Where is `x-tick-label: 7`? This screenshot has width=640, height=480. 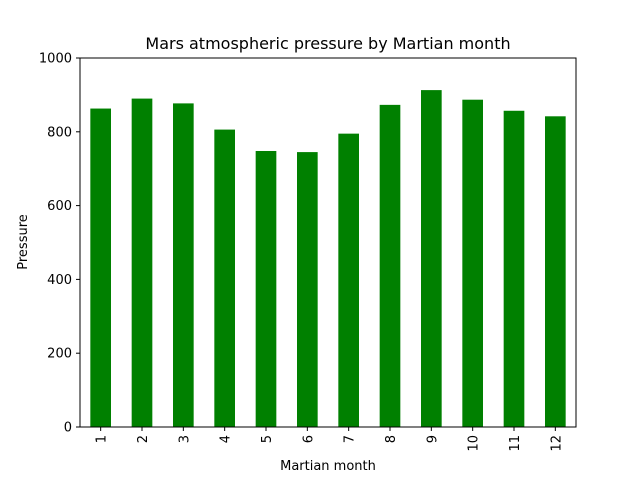
x-tick-label: 7 is located at coordinates (350, 439).